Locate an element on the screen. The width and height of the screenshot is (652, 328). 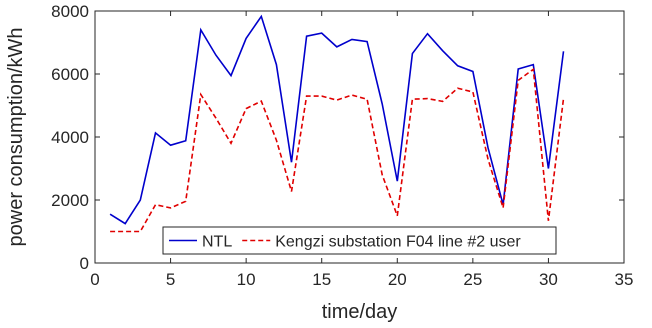
legend-box is located at coordinates (359, 240).